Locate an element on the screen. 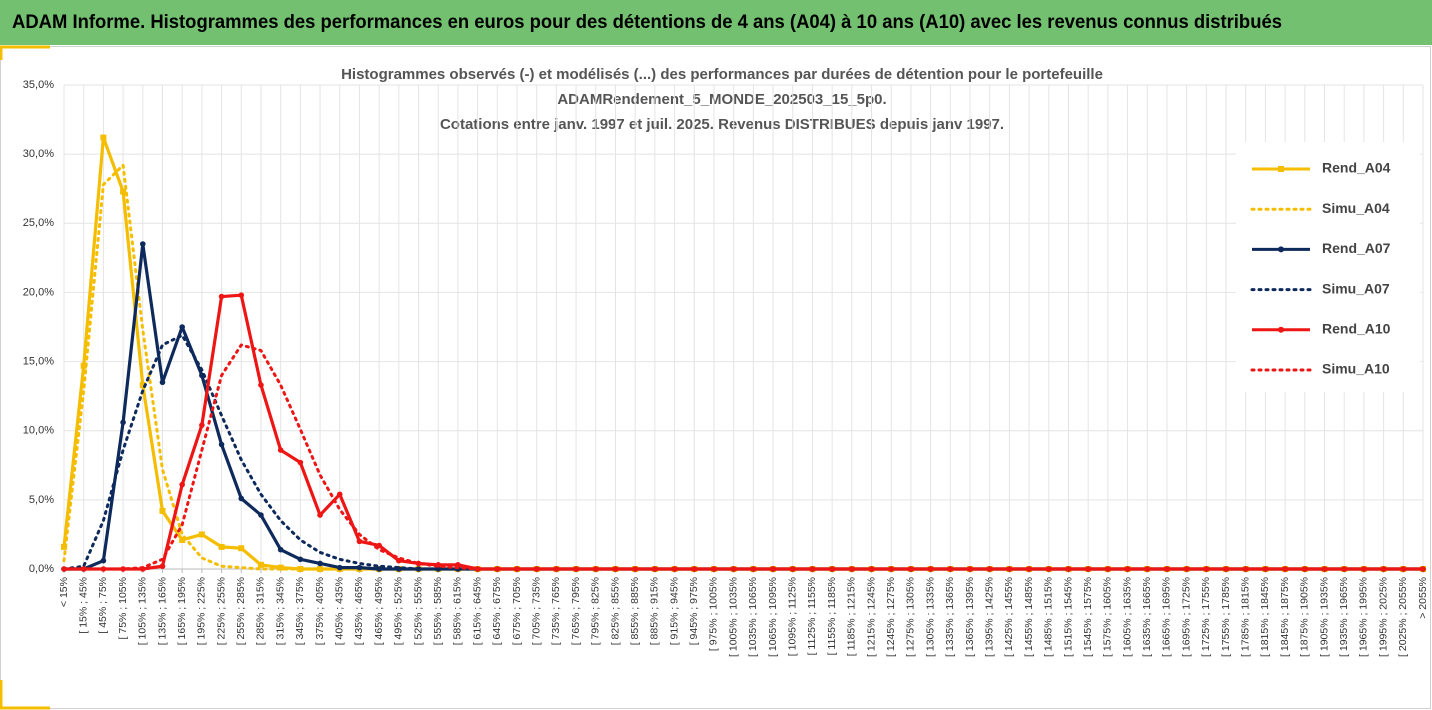 The width and height of the screenshot is (1432, 710). y-tick-label: 35,0% is located at coordinates (38, 85).